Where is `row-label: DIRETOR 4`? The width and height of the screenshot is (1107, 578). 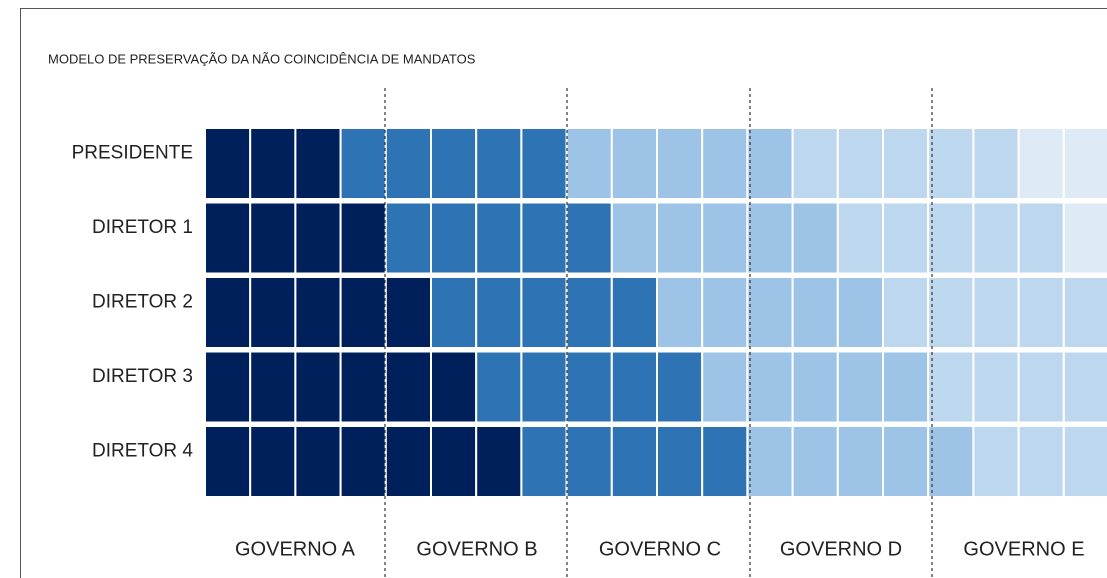
row-label: DIRETOR 4 is located at coordinates (142, 451).